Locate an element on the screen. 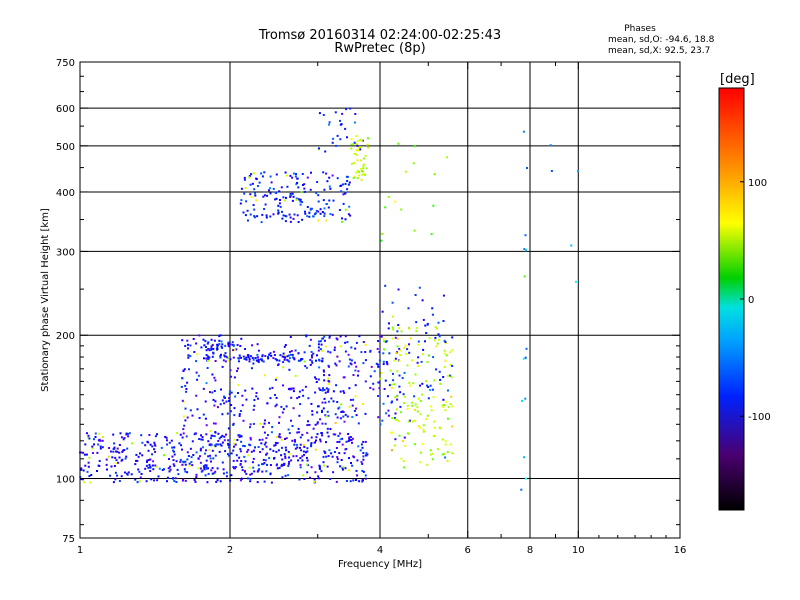 This screenshot has height=600, width=800. y-tick-label: 500 is located at coordinates (65, 147).